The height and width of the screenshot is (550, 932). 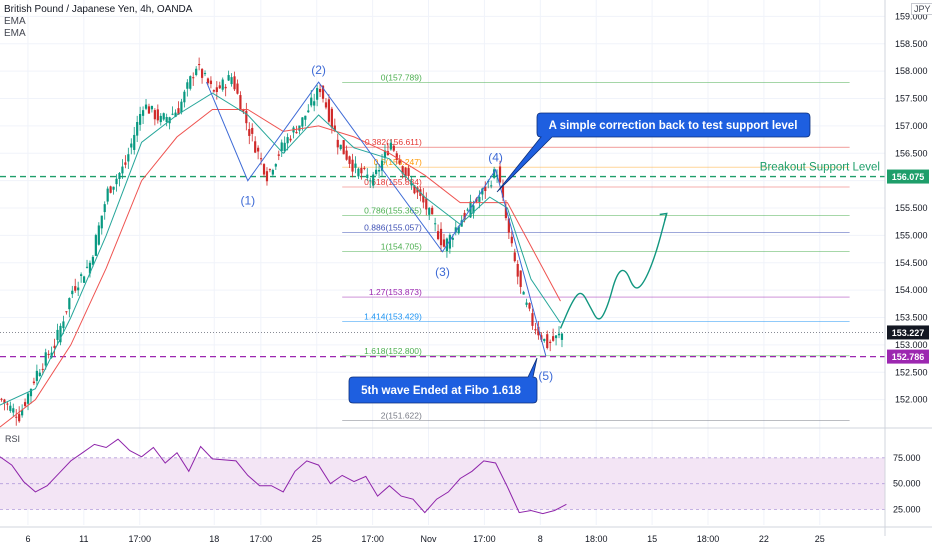 What do you see at coordinates (908, 177) in the screenshot?
I see `breakout-price-badge-text: 156.075` at bounding box center [908, 177].